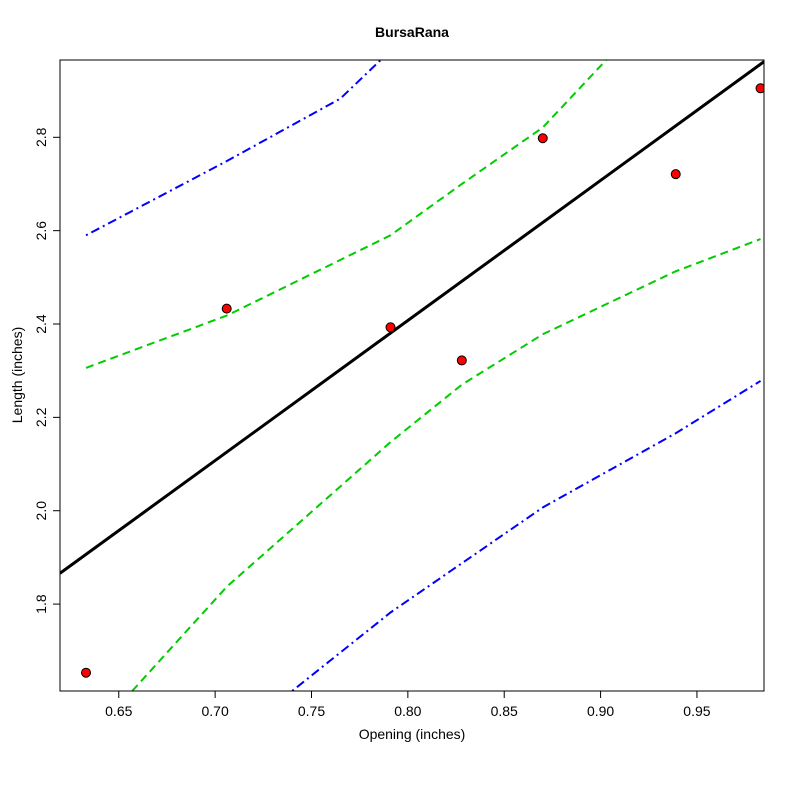 Image resolution: width=800 pixels, height=800 pixels. What do you see at coordinates (41, 511) in the screenshot?
I see `y-tick-label: 2.0` at bounding box center [41, 511].